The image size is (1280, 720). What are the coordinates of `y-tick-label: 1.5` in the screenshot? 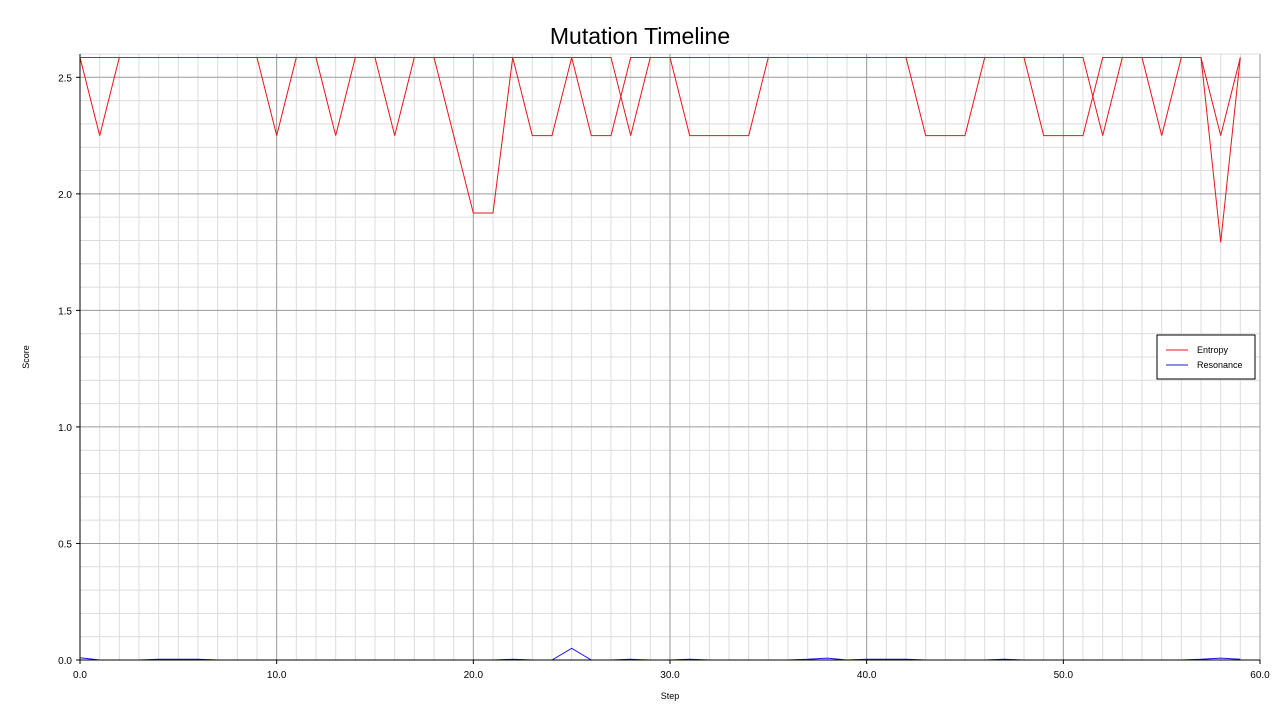 It's located at (65, 311).